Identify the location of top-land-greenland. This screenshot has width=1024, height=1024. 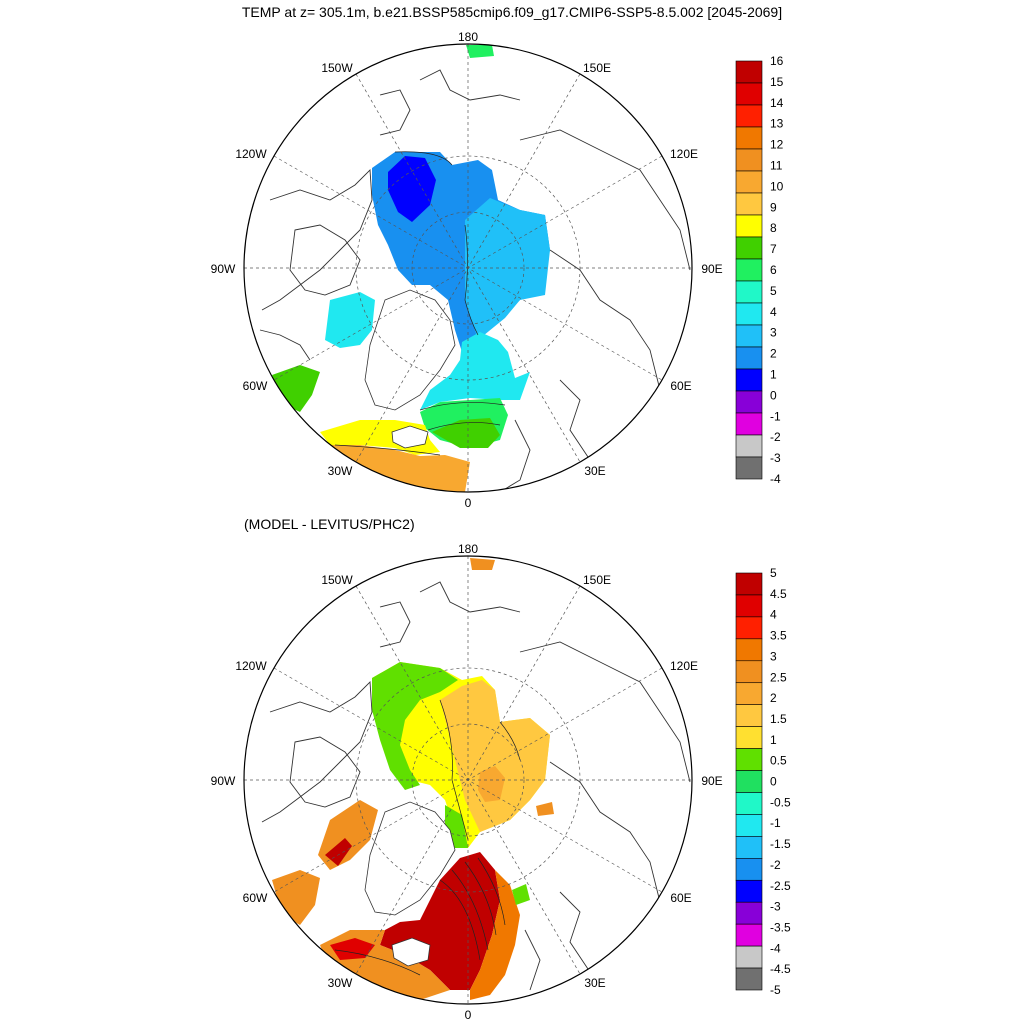
(410, 350).